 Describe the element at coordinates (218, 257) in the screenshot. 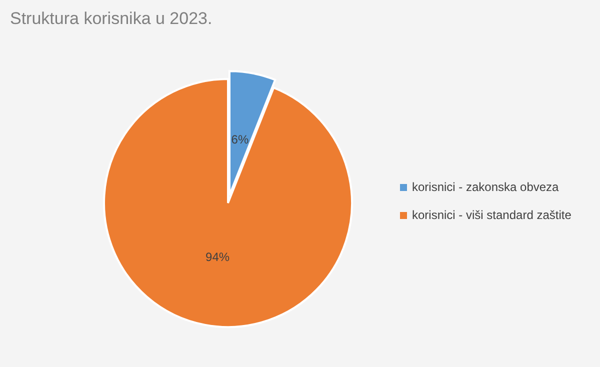

I see `data-label: 94%` at that location.